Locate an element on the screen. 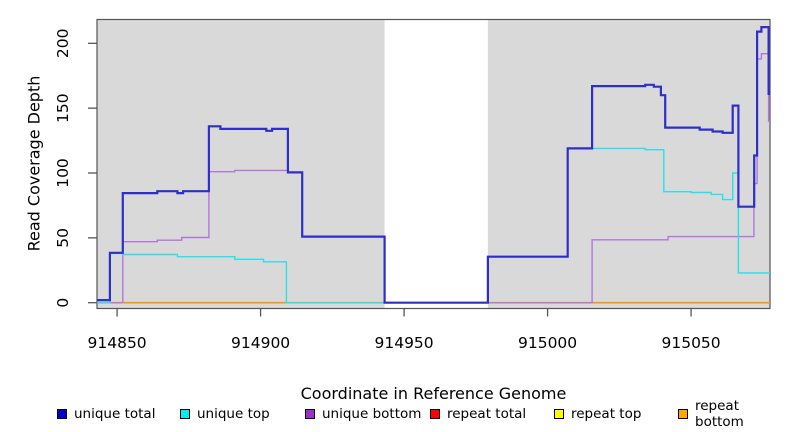 The width and height of the screenshot is (792, 432). x-tick-label: 915050 is located at coordinates (690, 343).